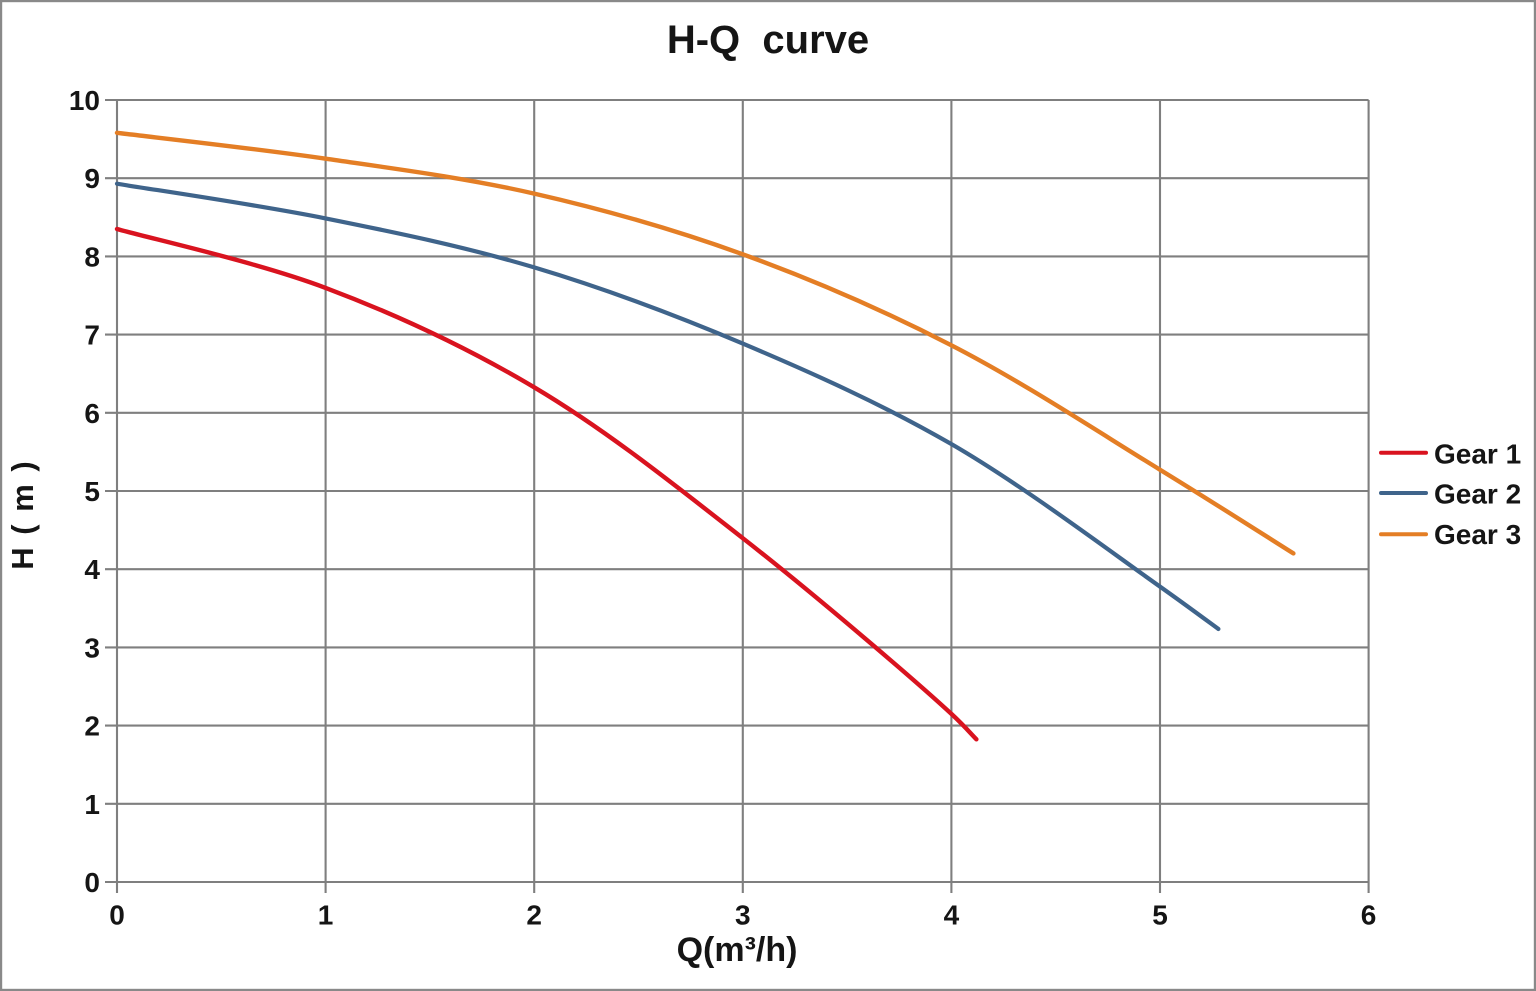 This screenshot has width=1536, height=991. Describe the element at coordinates (84, 100) in the screenshot. I see `svg-text: 10` at that location.